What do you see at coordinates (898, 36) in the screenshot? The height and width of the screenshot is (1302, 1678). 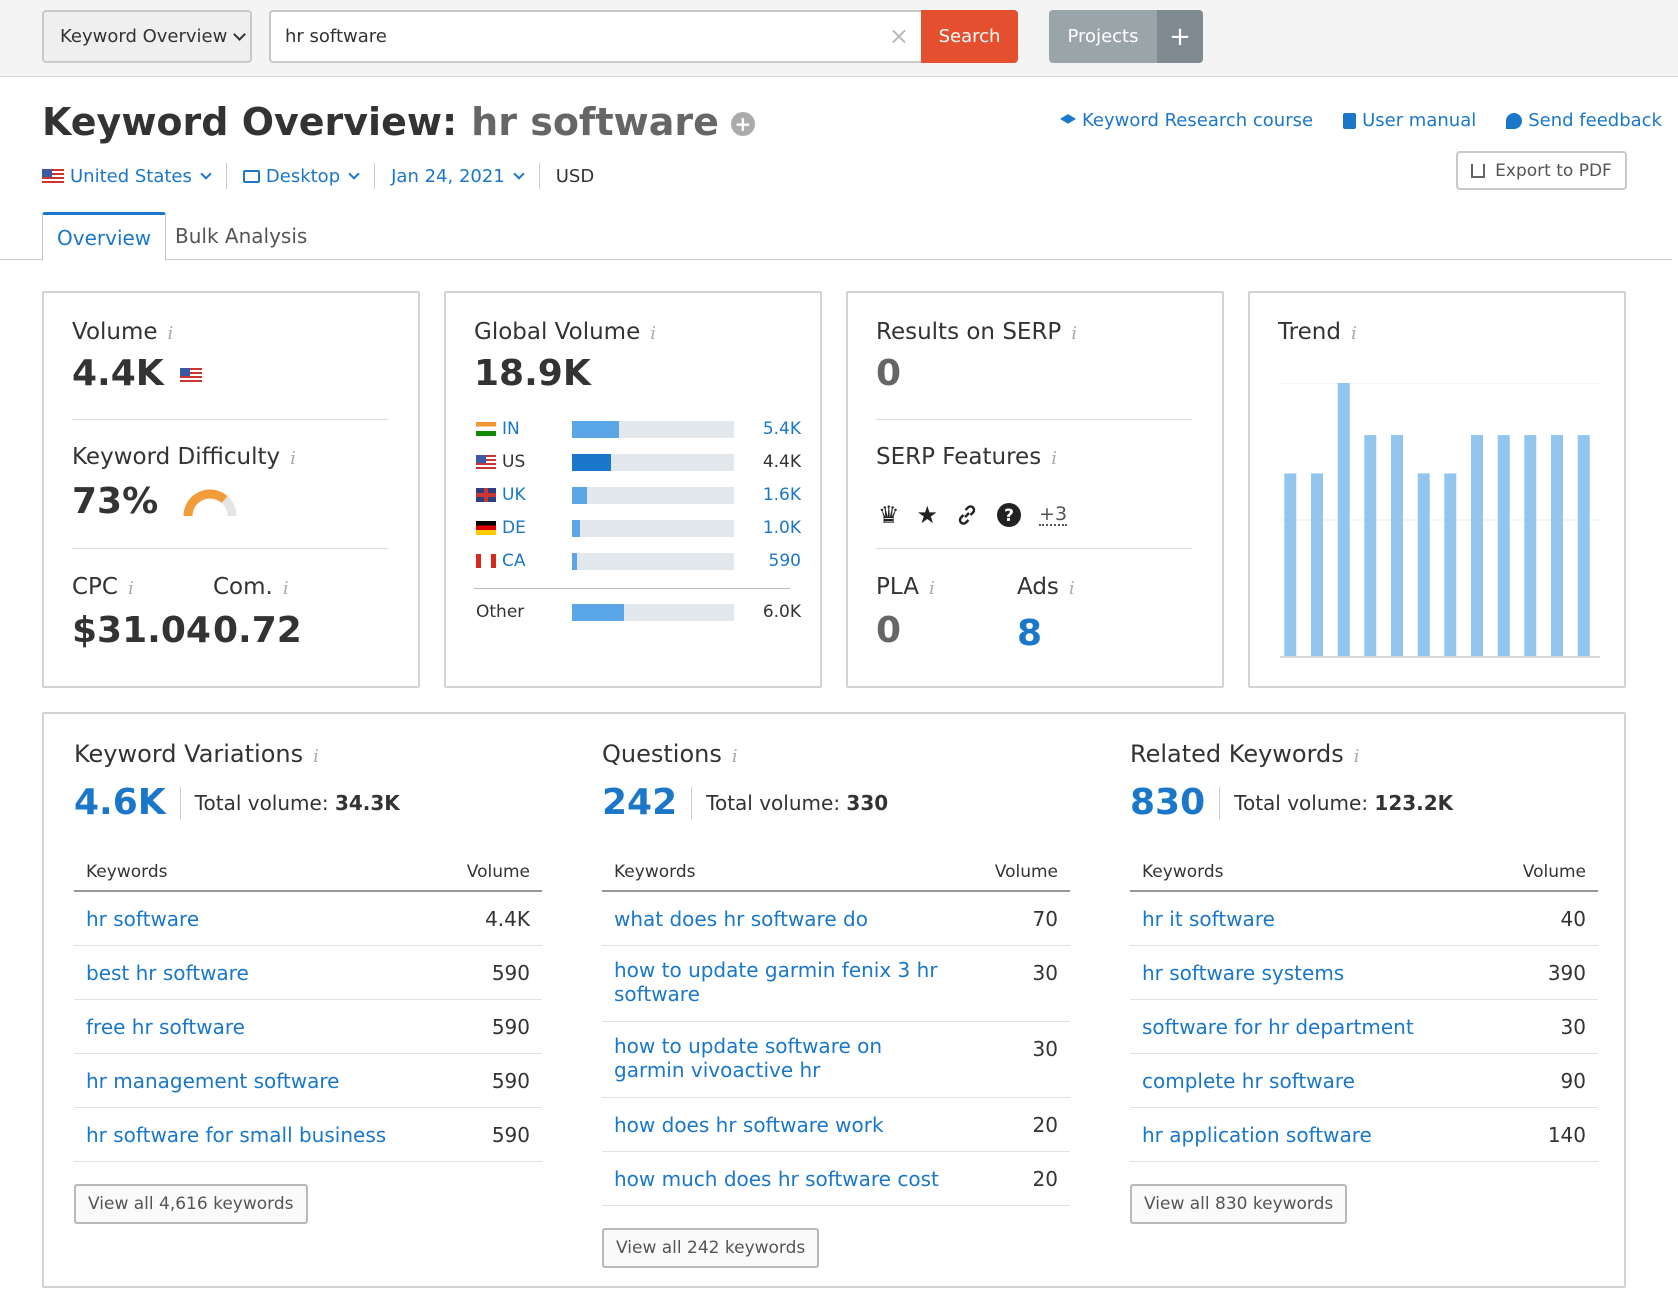 I see `clear-icon: ×` at bounding box center [898, 36].